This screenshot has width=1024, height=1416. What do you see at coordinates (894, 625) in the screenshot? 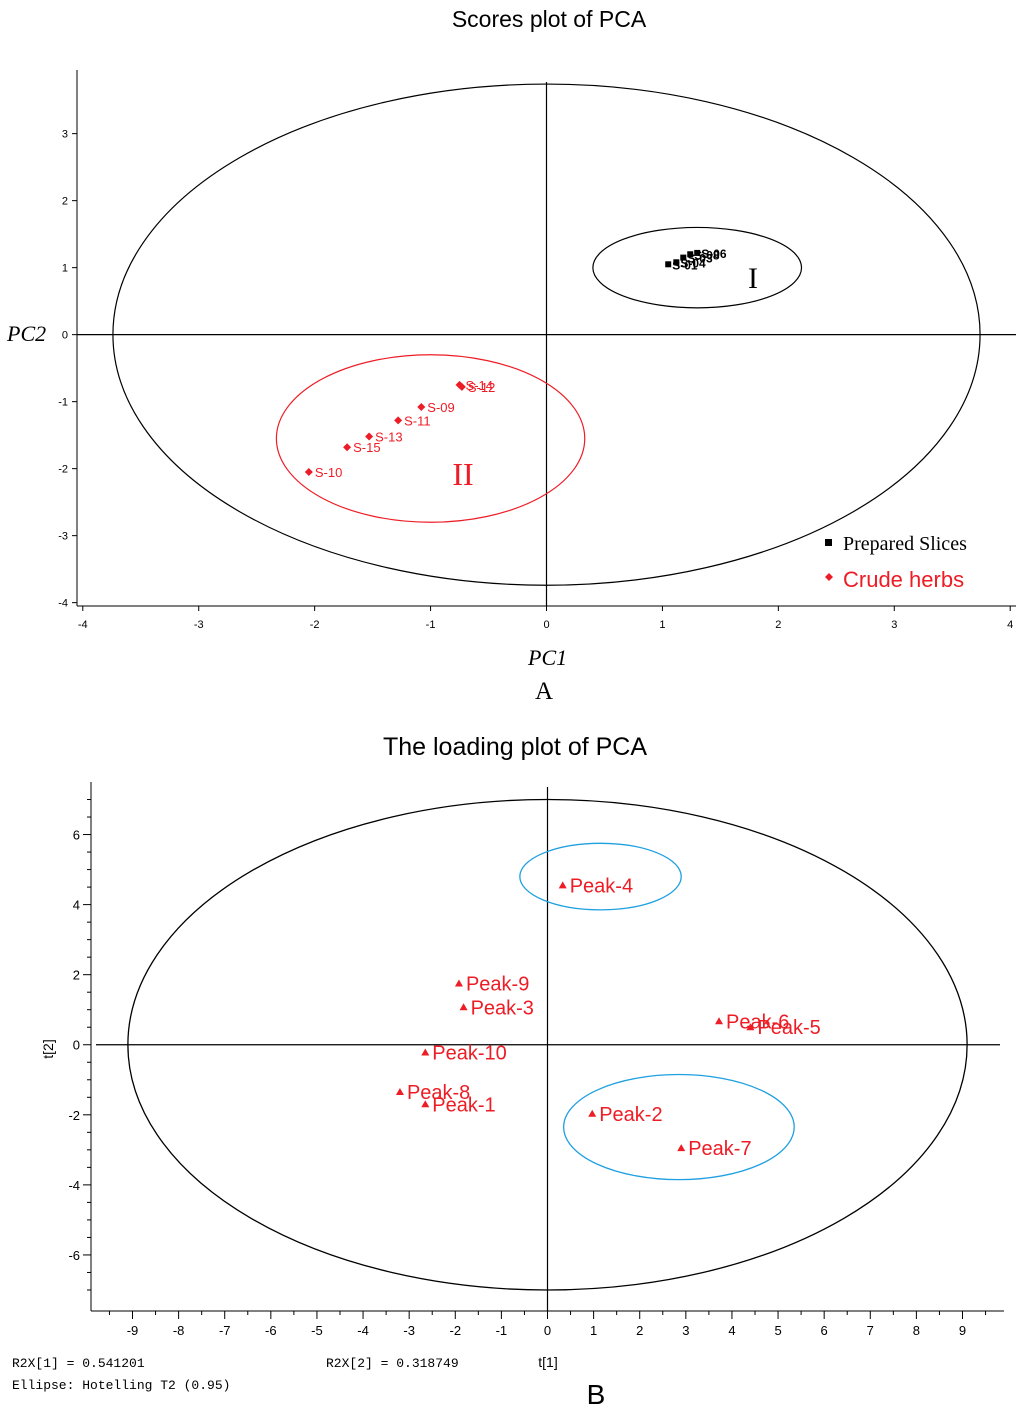
I see `scores-x-tick-label: 3` at bounding box center [894, 625].